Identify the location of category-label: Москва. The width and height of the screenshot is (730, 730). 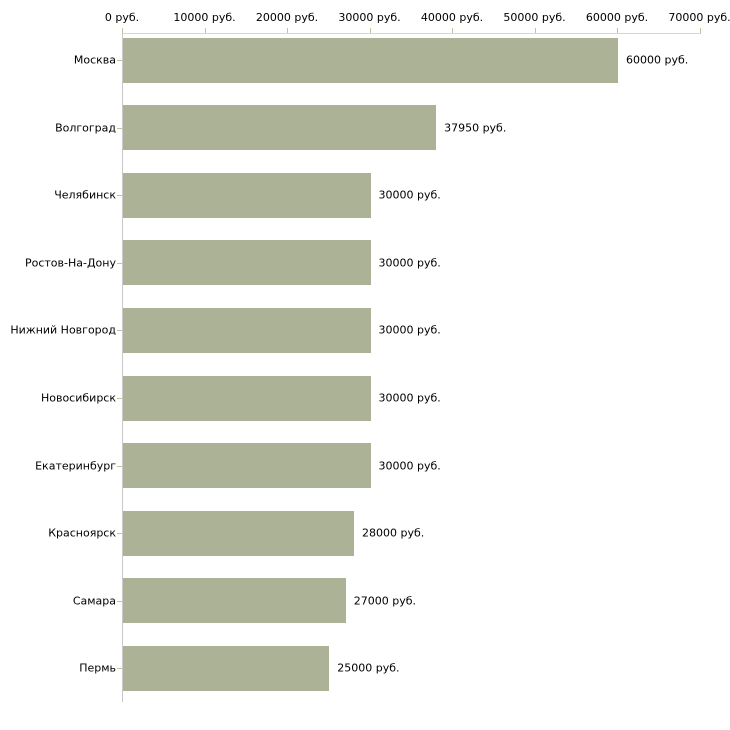
(94, 60).